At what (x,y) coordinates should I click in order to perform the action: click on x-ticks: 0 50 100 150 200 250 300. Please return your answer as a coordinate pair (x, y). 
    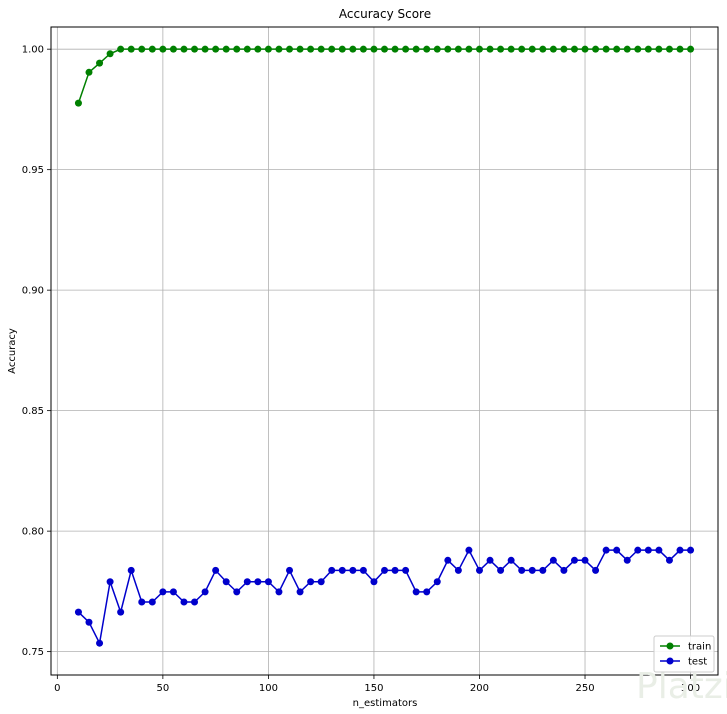
    Looking at the image, I should click on (377, 684).